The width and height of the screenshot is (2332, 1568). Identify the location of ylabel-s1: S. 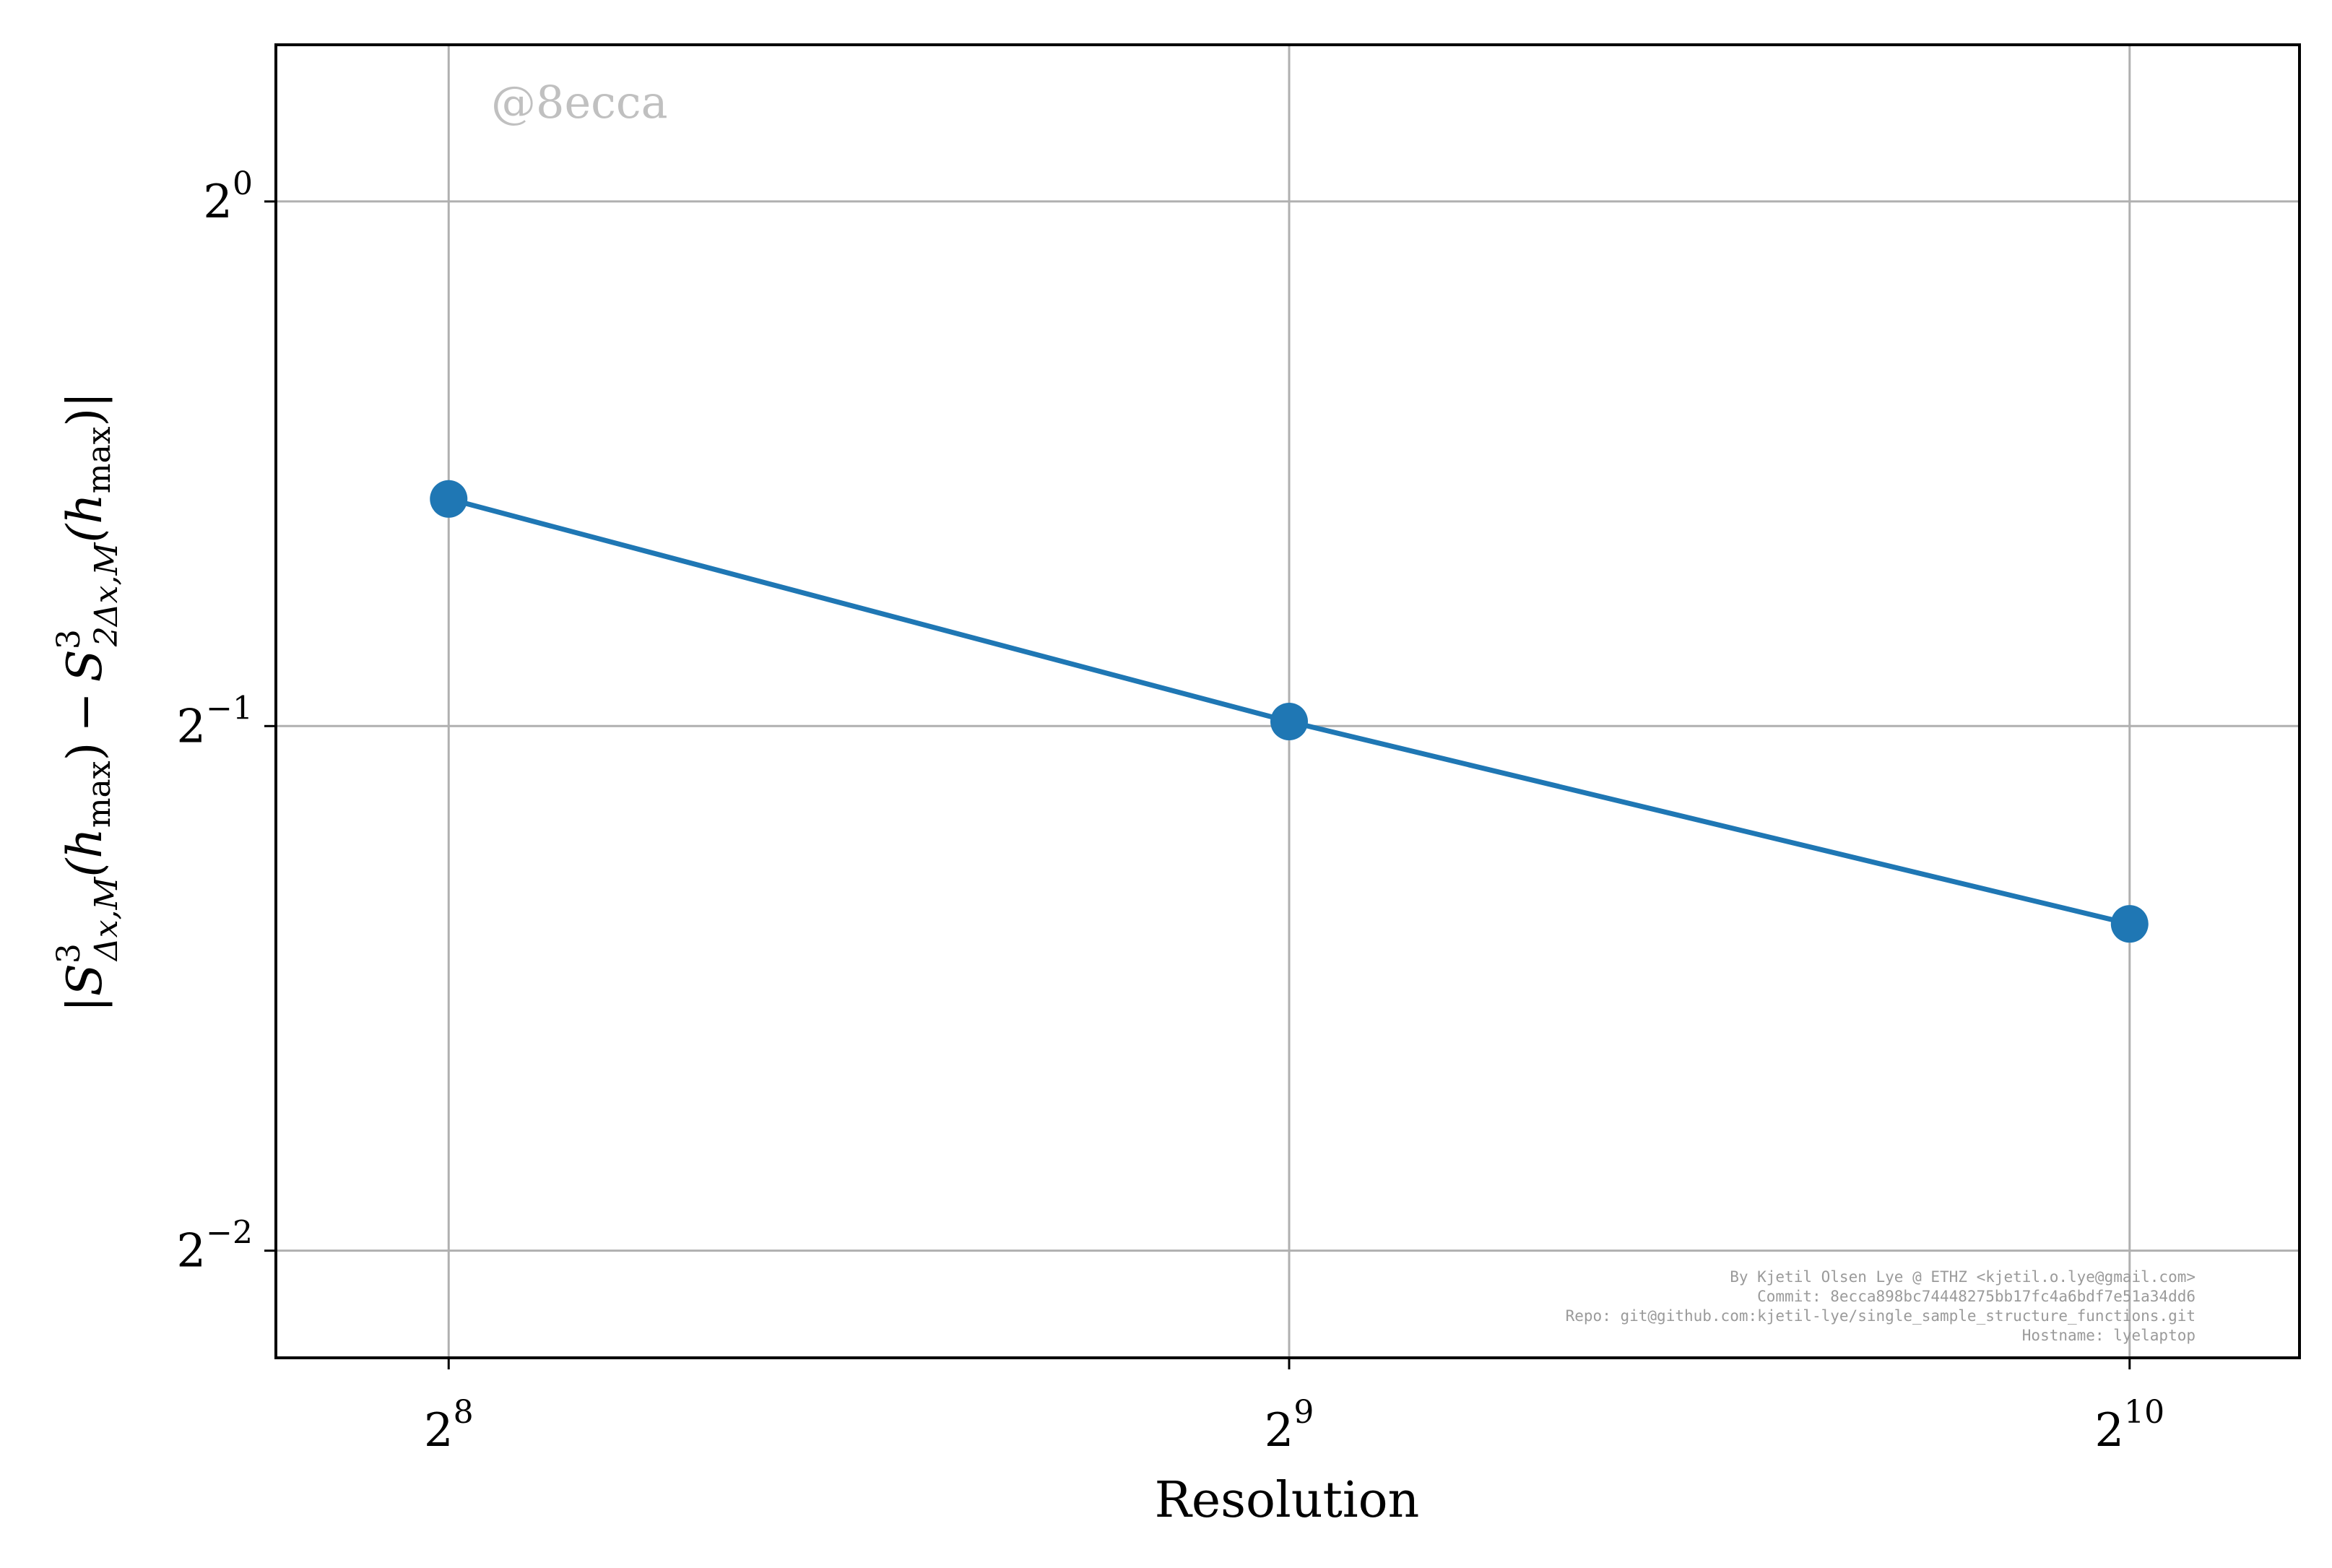
(85, 979).